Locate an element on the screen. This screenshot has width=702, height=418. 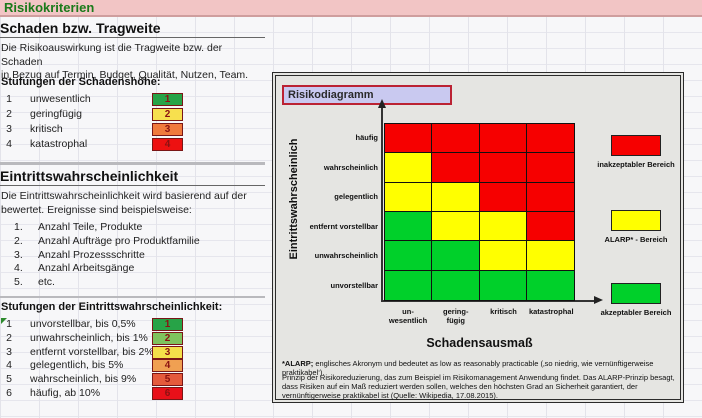
example-row: 5. etc. is located at coordinates (132, 282).